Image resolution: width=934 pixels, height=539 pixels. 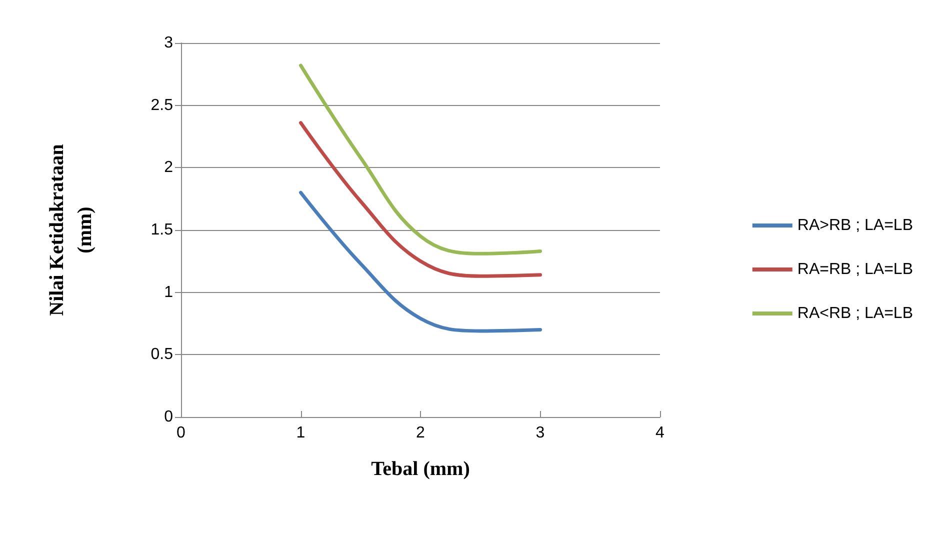 What do you see at coordinates (181, 433) in the screenshot?
I see `x-tick-label: 0` at bounding box center [181, 433].